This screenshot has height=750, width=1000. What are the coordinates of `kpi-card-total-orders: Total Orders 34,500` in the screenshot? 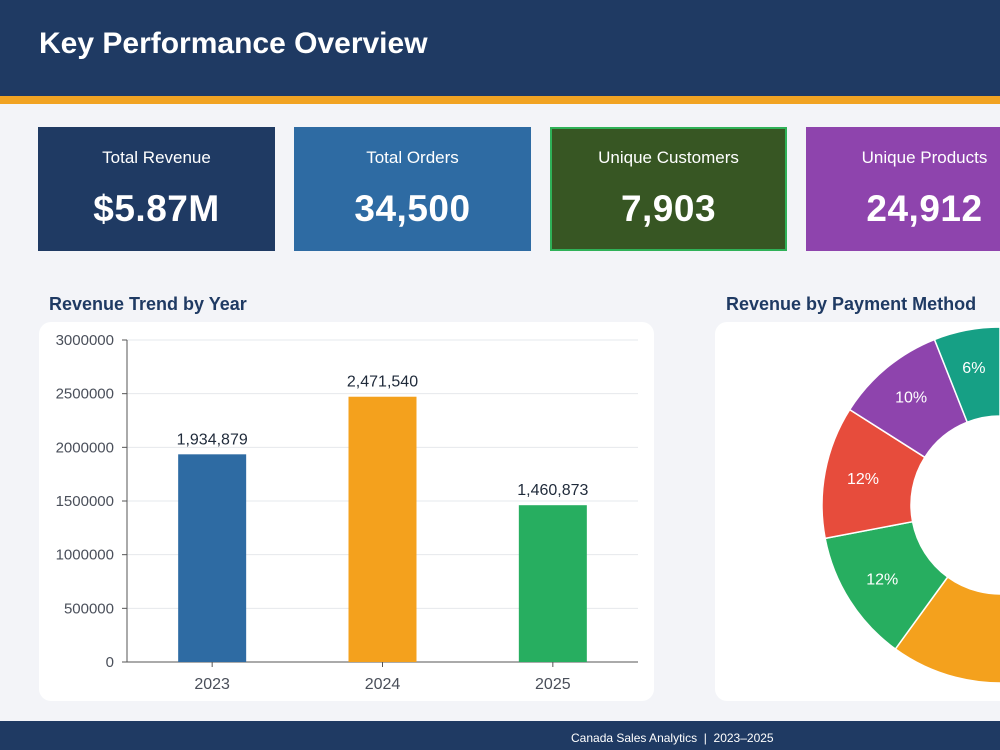 It's located at (412, 189).